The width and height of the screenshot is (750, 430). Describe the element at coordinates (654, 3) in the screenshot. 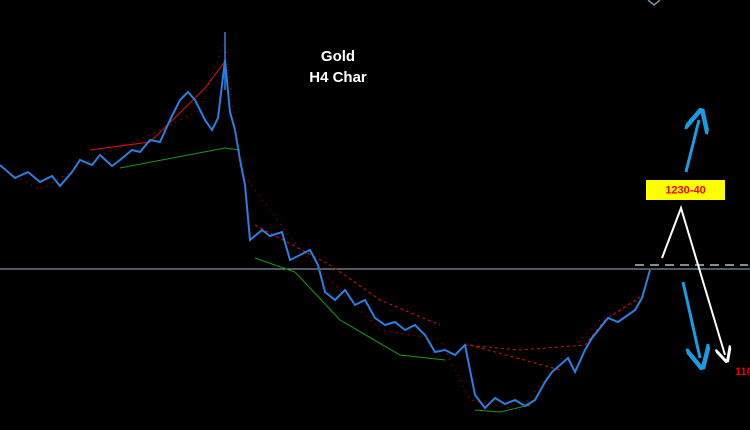

I see `scroll-marker` at that location.